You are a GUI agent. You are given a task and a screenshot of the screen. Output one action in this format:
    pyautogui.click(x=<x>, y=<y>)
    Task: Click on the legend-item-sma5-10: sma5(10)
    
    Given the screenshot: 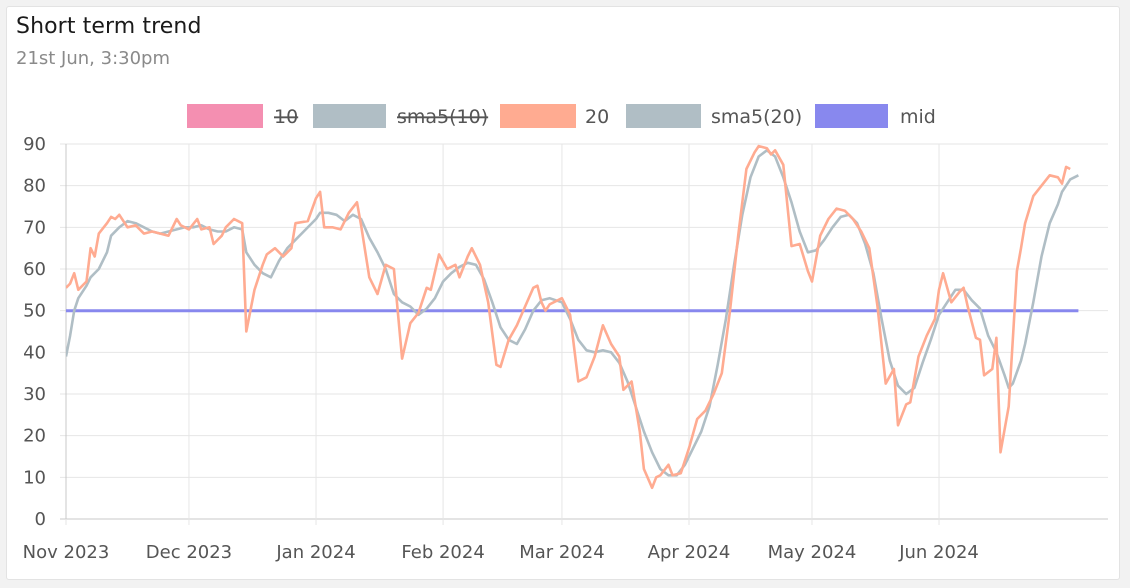 What is the action you would take?
    pyautogui.click(x=400, y=116)
    